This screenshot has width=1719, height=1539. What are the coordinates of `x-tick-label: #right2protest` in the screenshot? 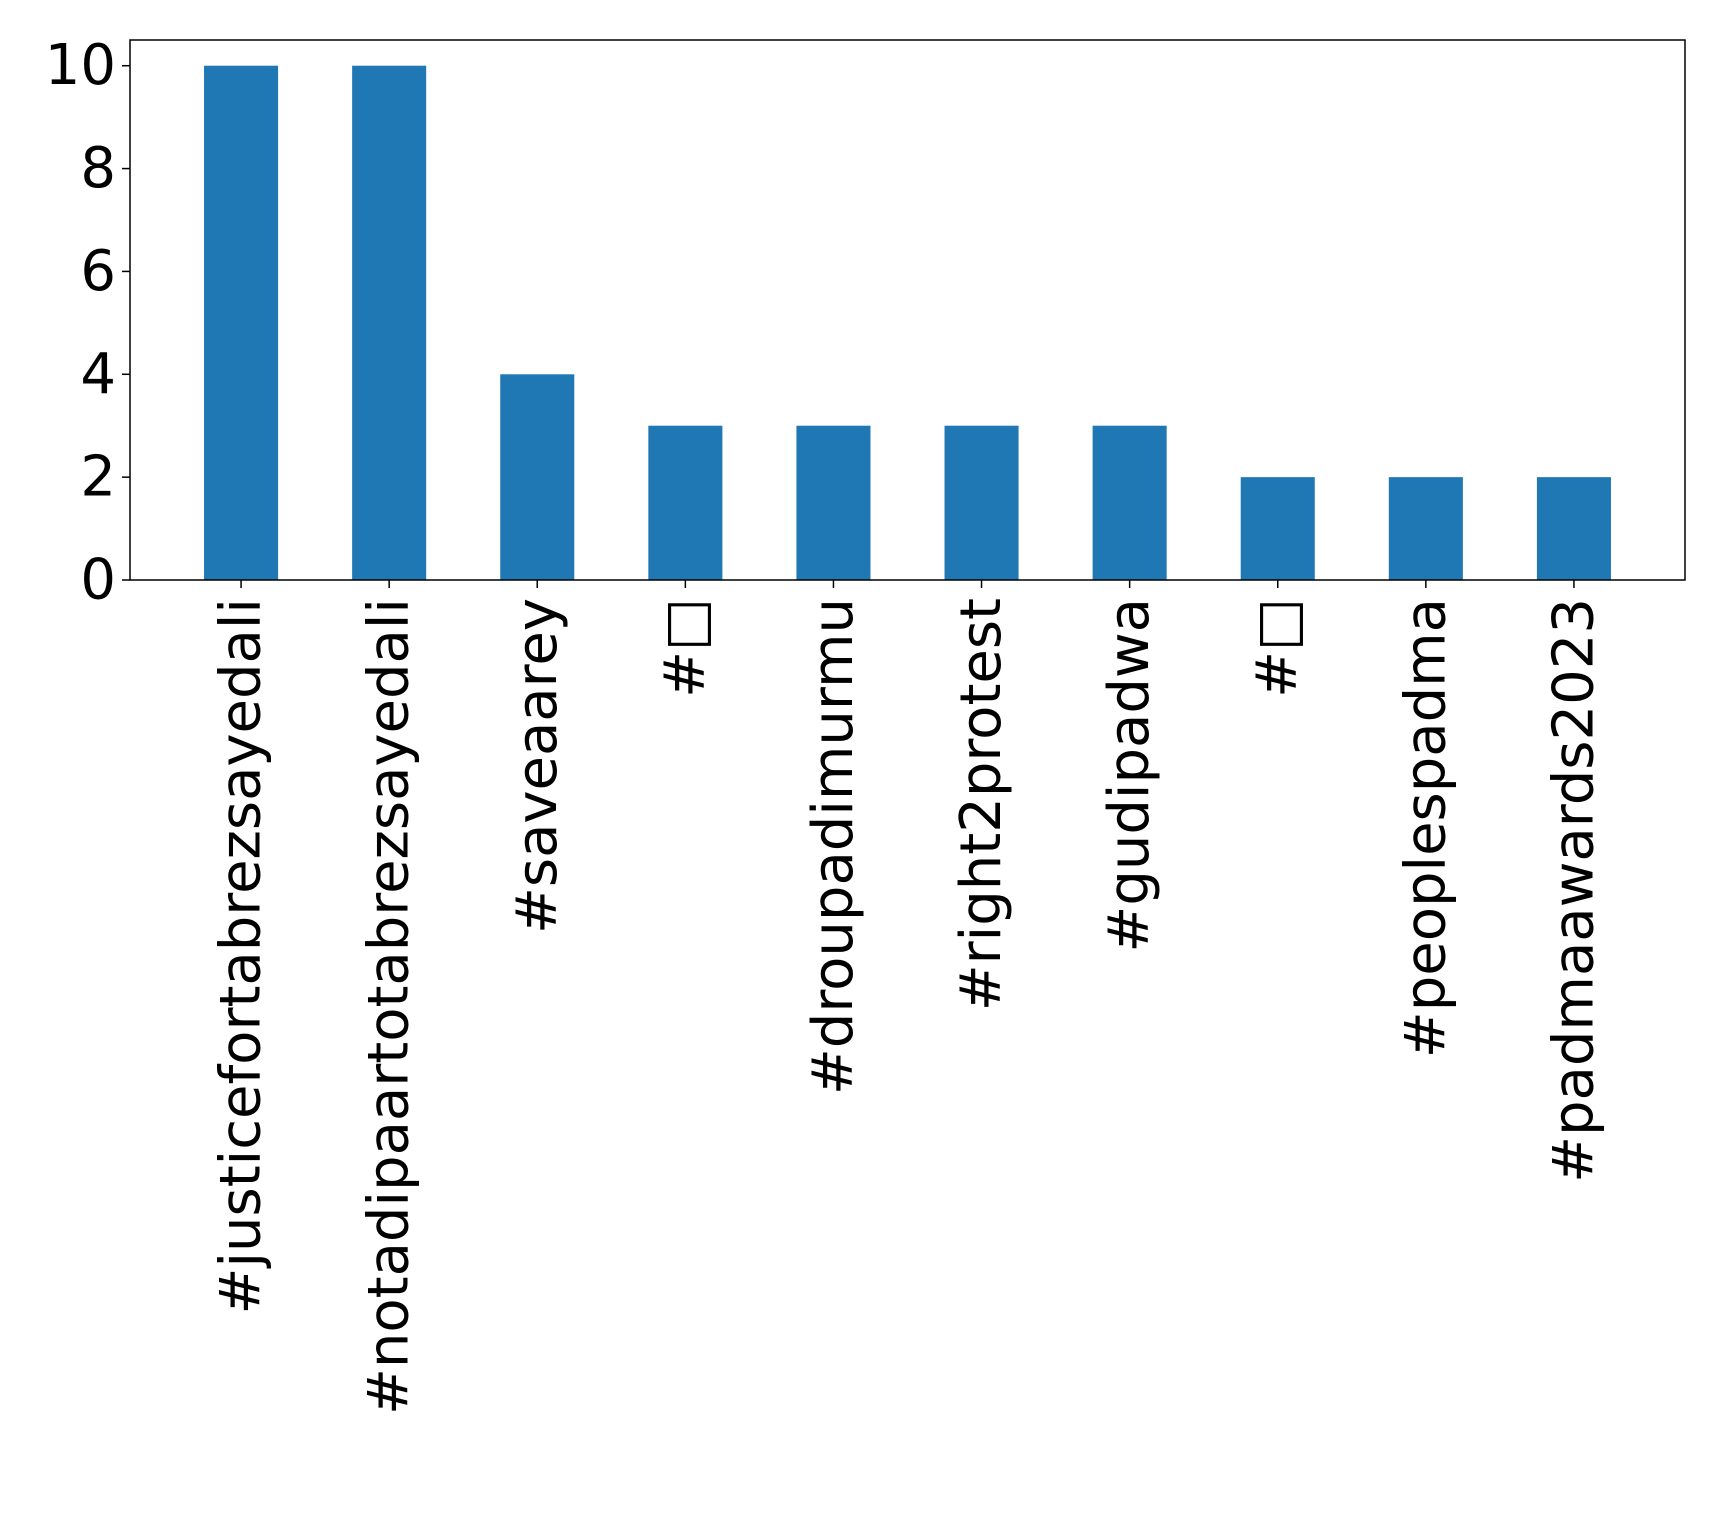 It's located at (981, 804).